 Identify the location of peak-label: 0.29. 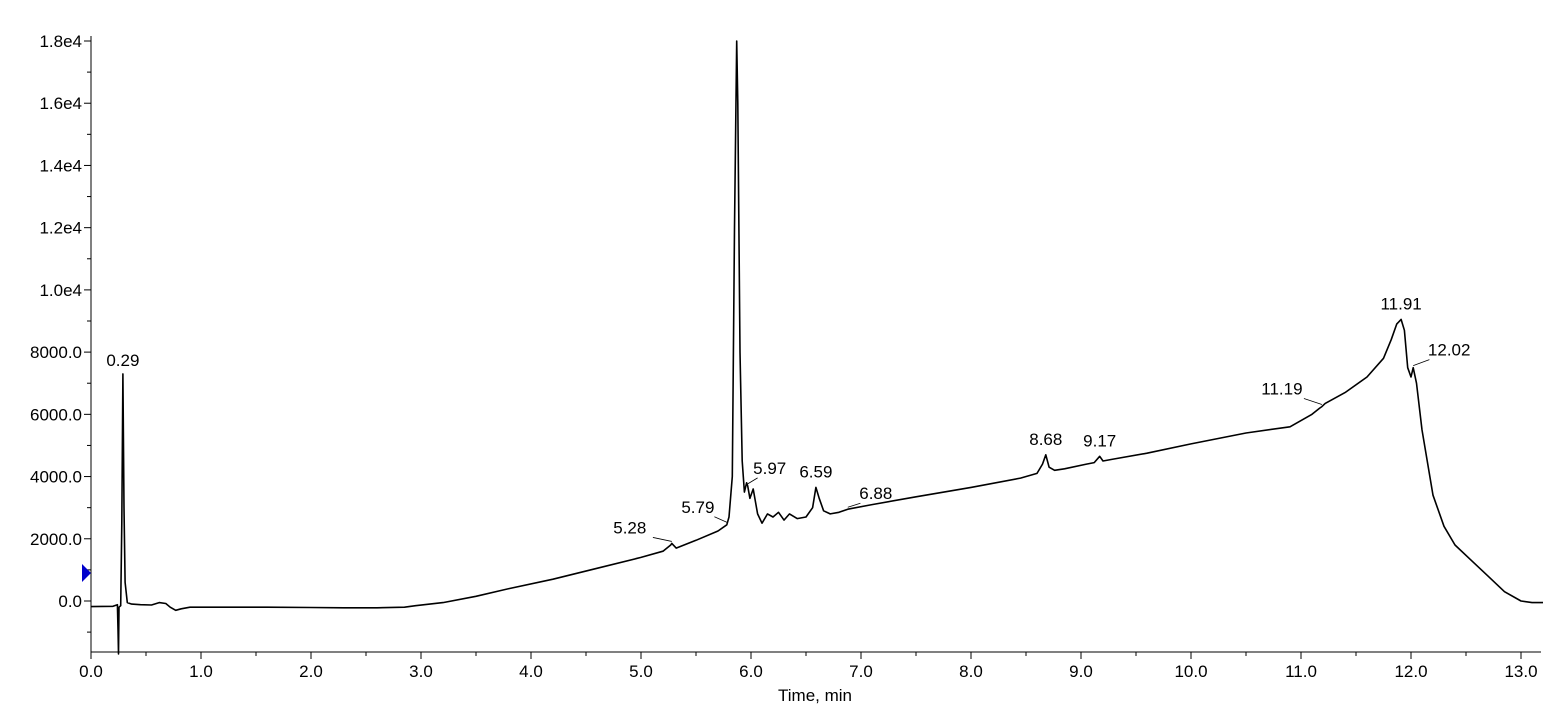
(122, 360).